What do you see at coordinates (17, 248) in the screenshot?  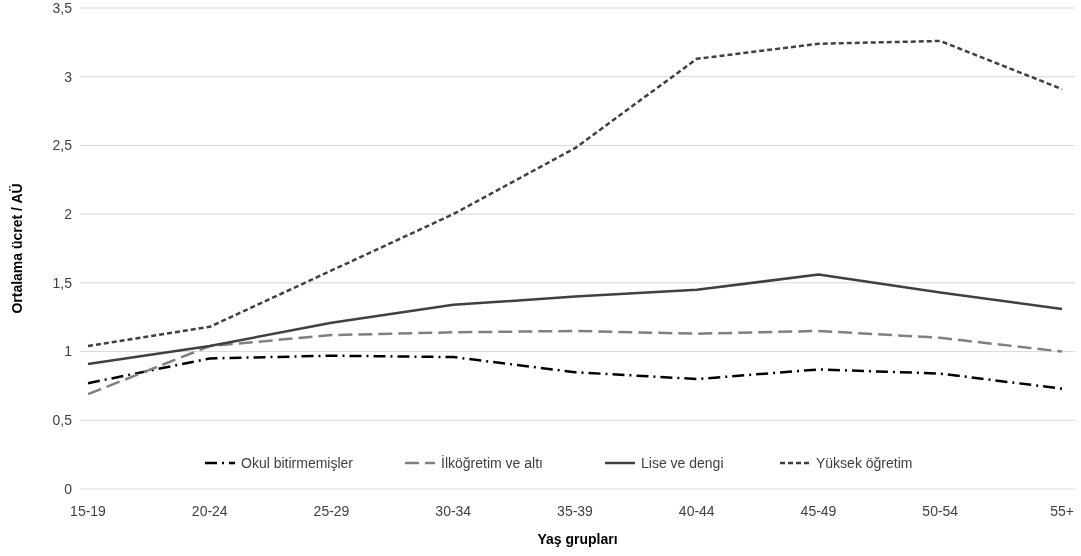 I see `y-axis-title: Ortalama ücret / AÜ` at bounding box center [17, 248].